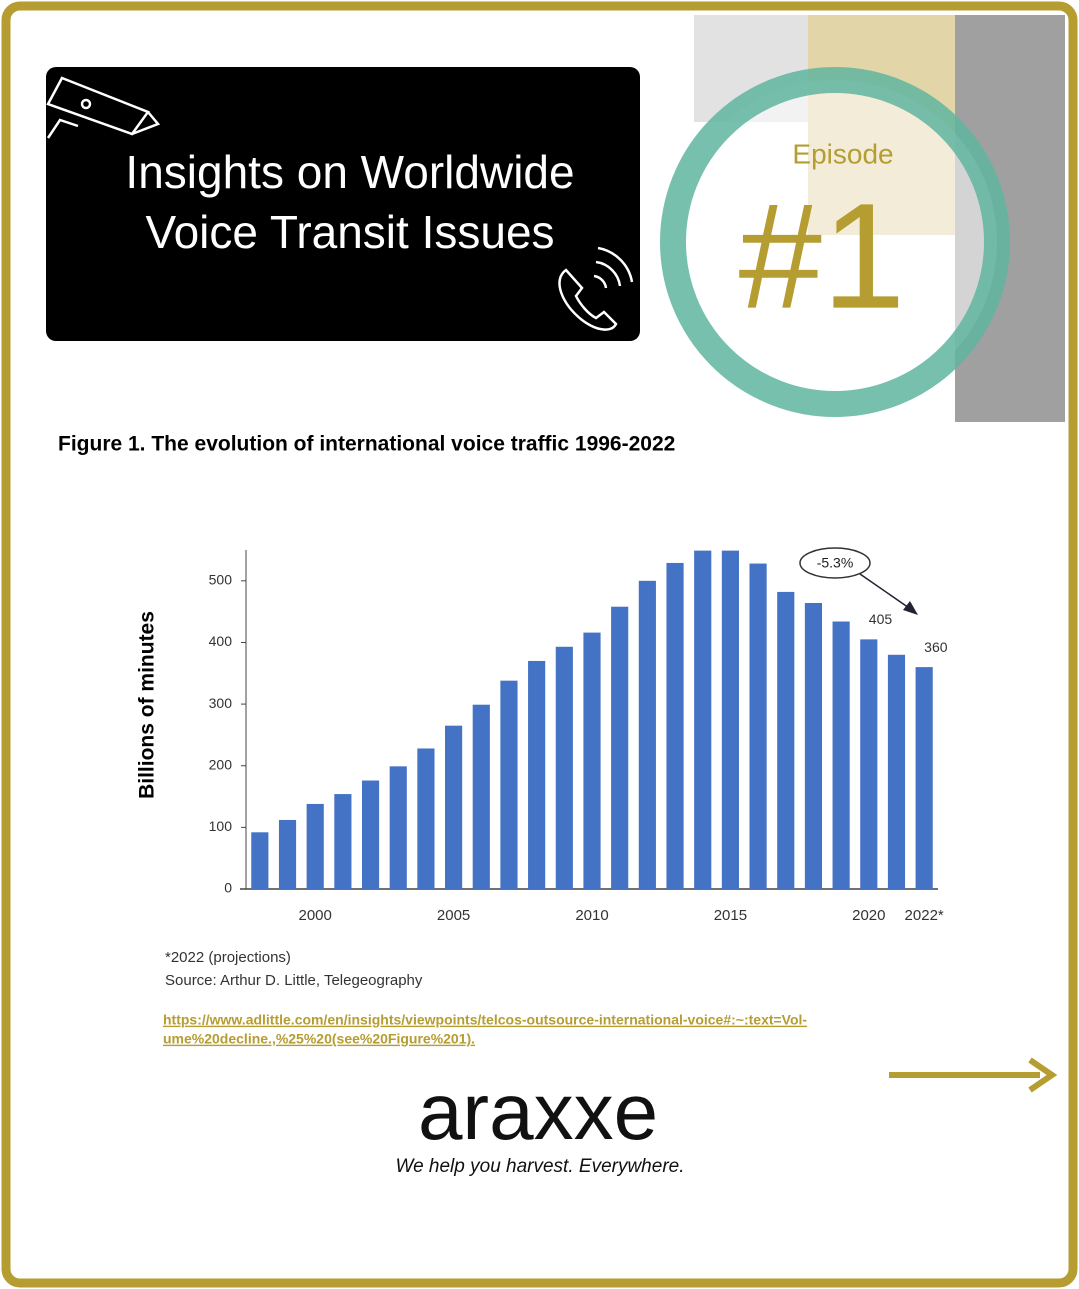 The image size is (1079, 1289). Describe the element at coordinates (221, 580) in the screenshot. I see `y-tick-label: 500` at that location.